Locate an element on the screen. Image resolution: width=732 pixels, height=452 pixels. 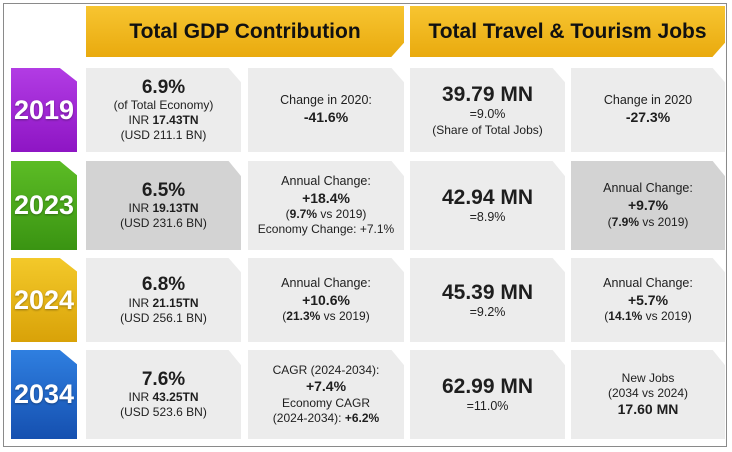
economy-change: Economy Change: +7.1% is located at coordinates (326, 229).